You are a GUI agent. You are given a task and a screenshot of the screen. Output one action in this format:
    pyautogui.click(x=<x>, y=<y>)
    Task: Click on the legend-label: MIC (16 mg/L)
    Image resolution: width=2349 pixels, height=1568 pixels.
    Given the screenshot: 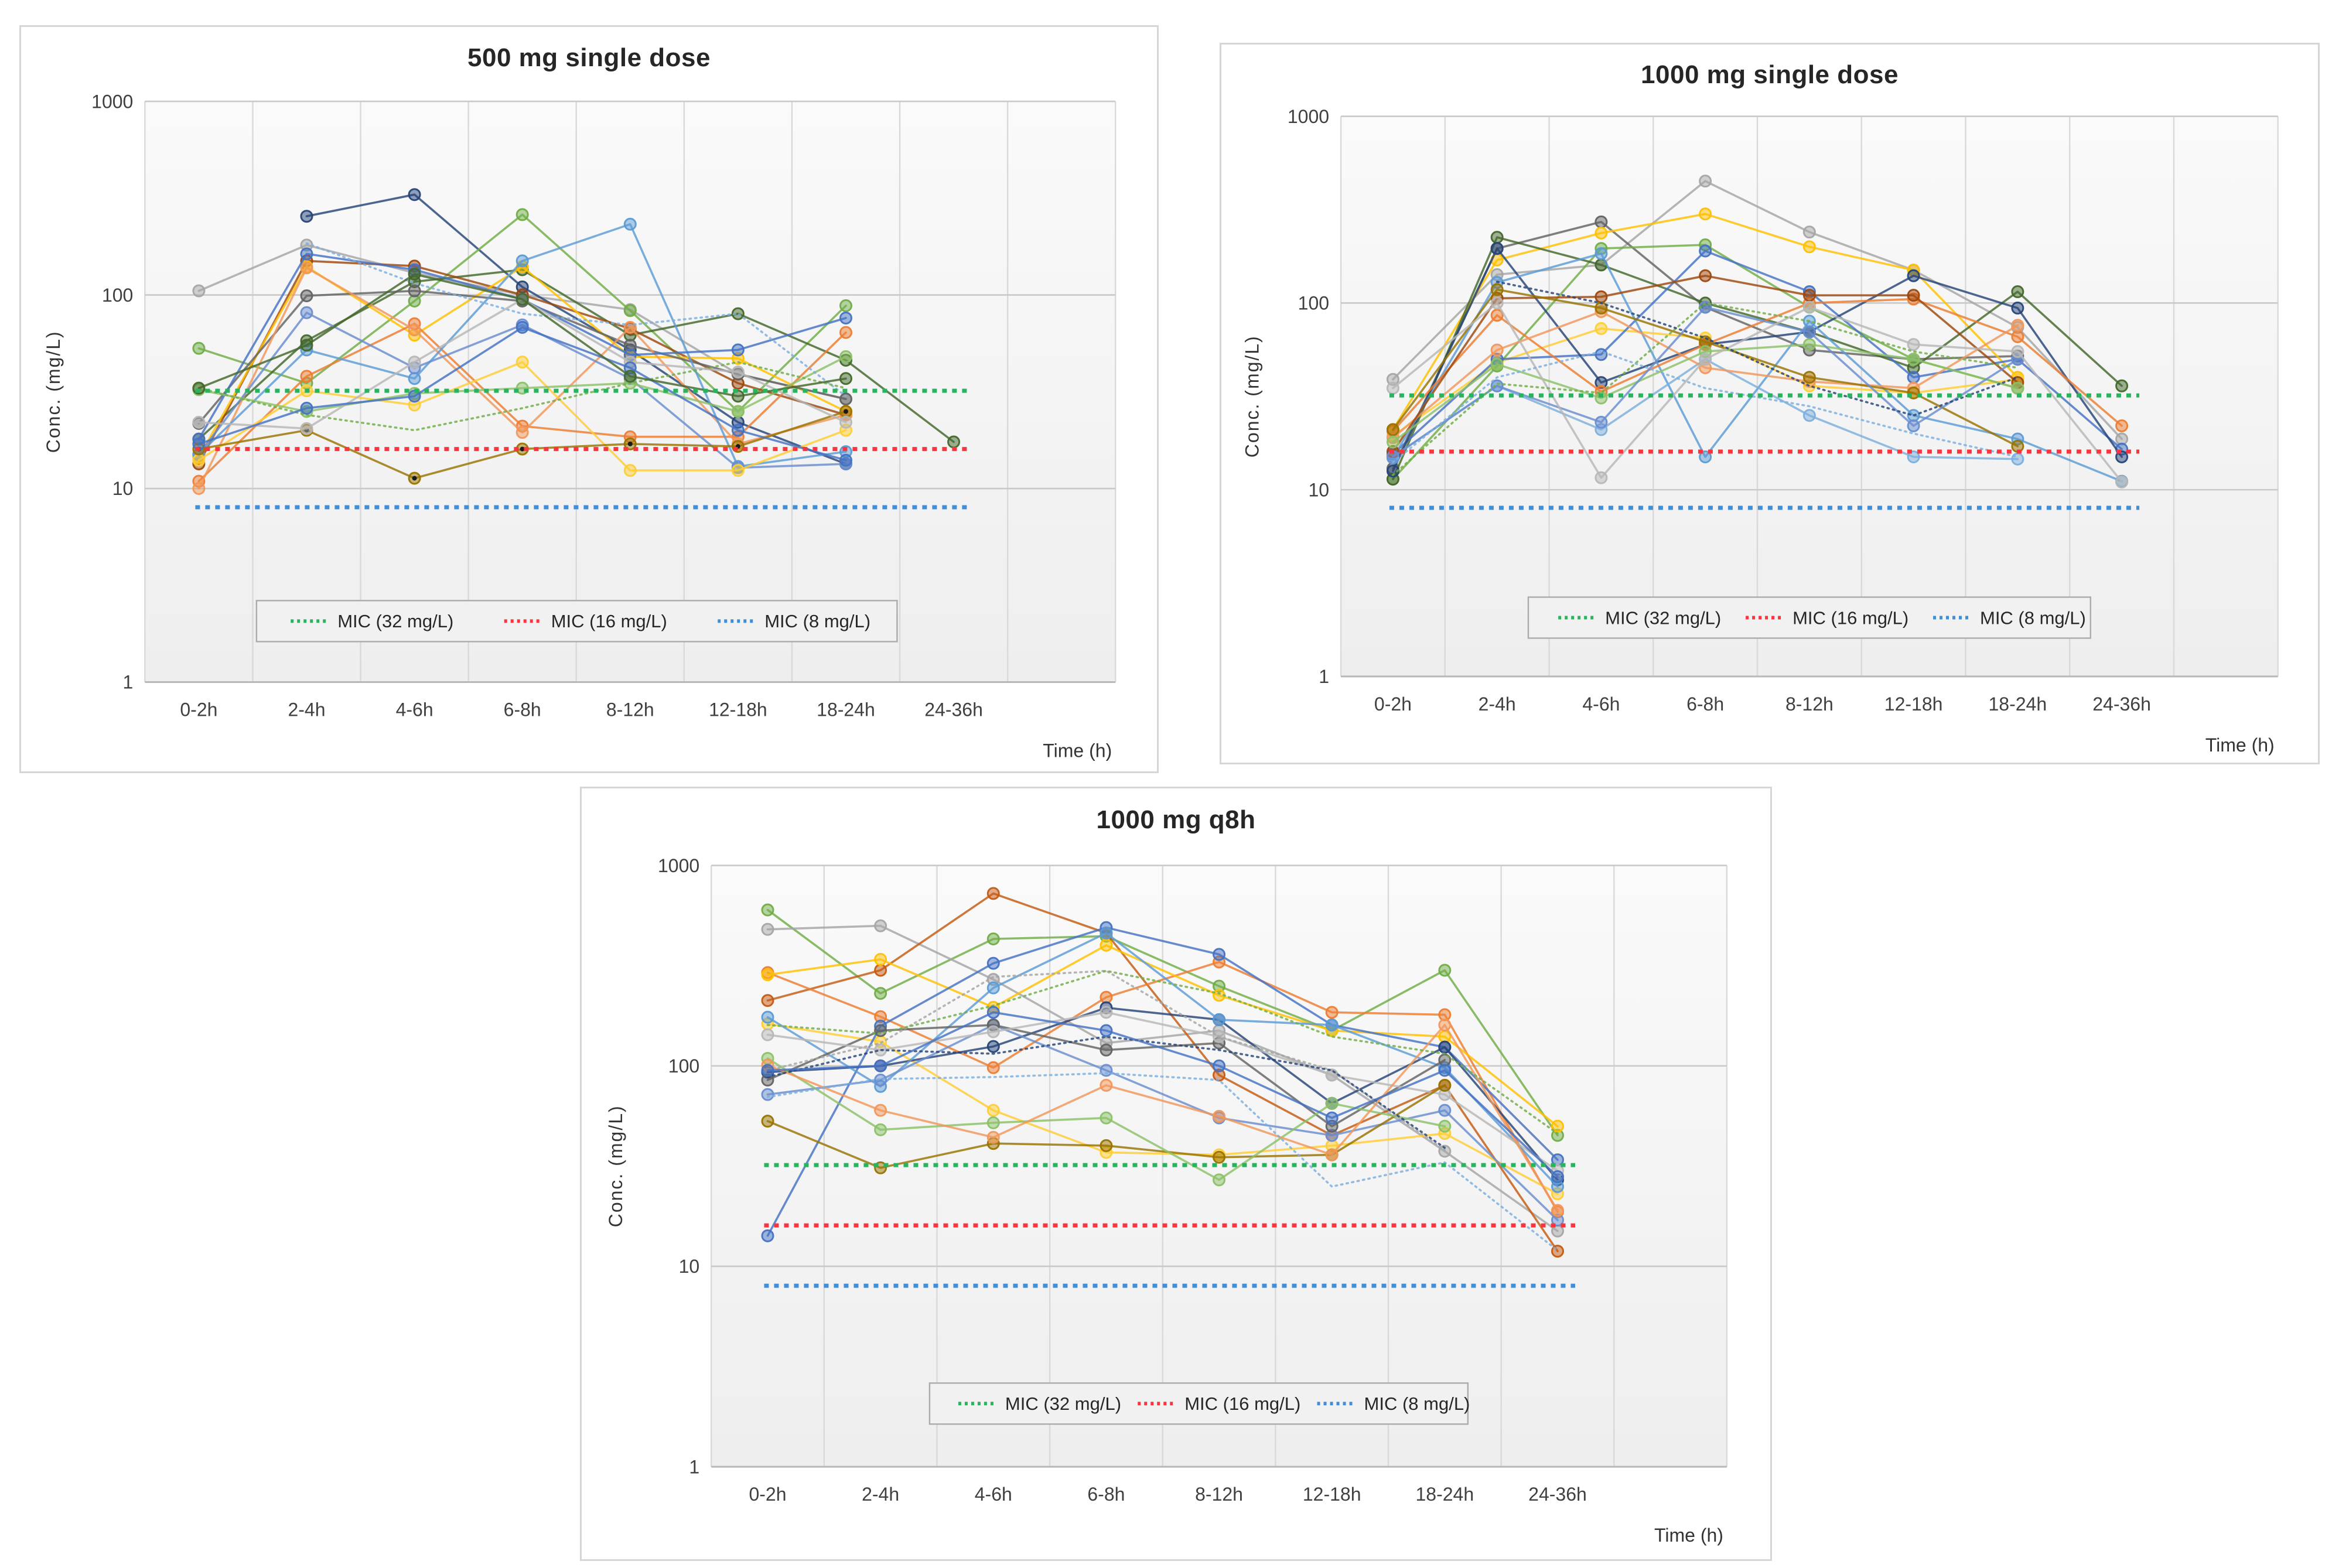 What is the action you would take?
    pyautogui.click(x=609, y=621)
    